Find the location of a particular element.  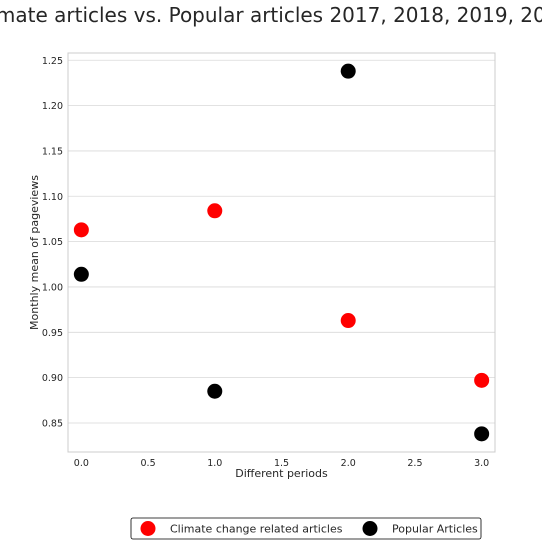

x-tick-label: 3.0 is located at coordinates (481, 463).